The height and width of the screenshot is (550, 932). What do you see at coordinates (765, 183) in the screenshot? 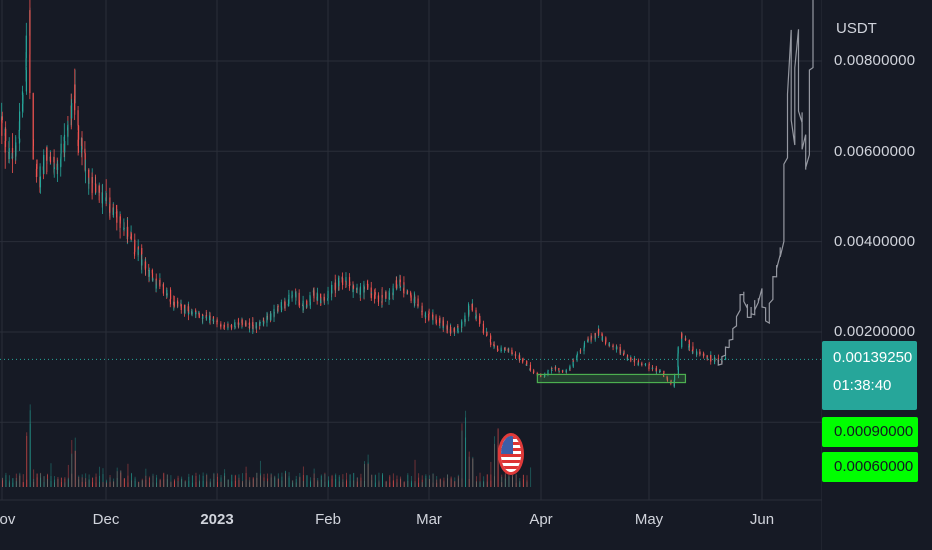
I see `price-line-recent` at bounding box center [765, 183].